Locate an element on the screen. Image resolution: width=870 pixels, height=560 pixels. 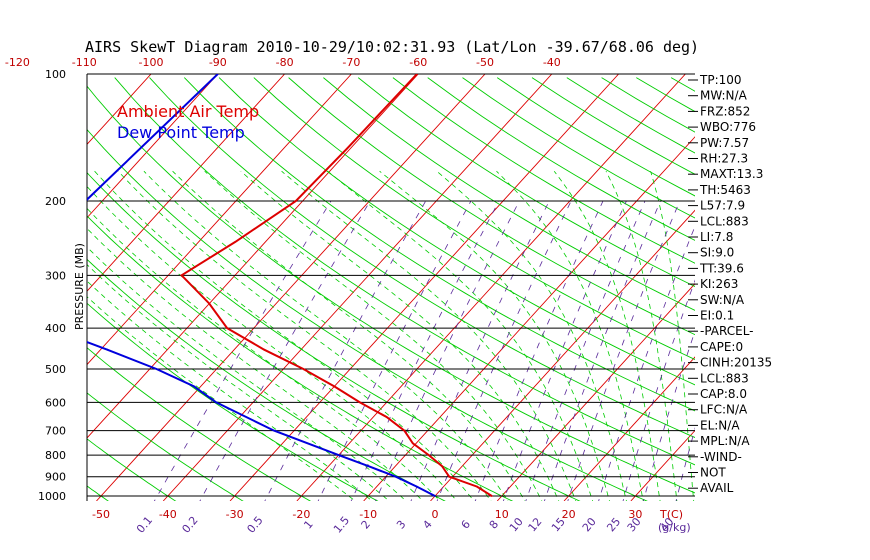
stats-item: SI:9.0 is located at coordinates (717, 253).